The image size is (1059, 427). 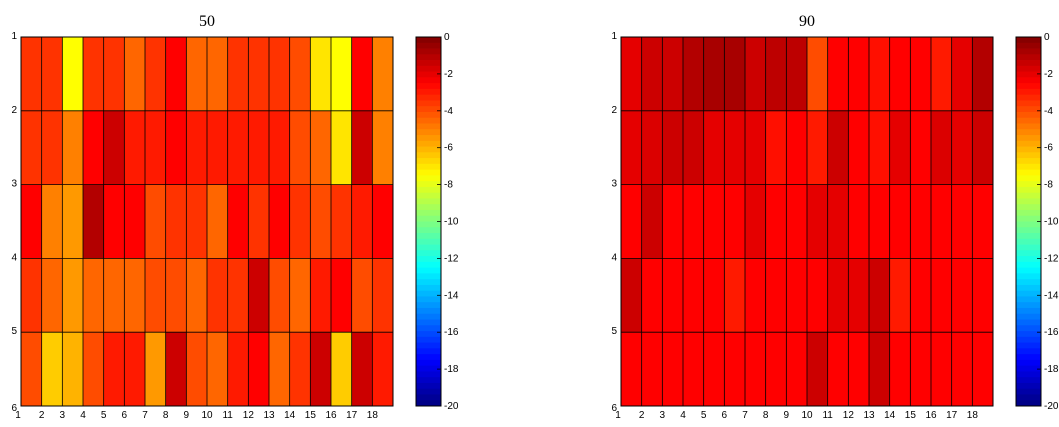 I want to click on colorbar-tick-label: -6, so click(x=448, y=148).